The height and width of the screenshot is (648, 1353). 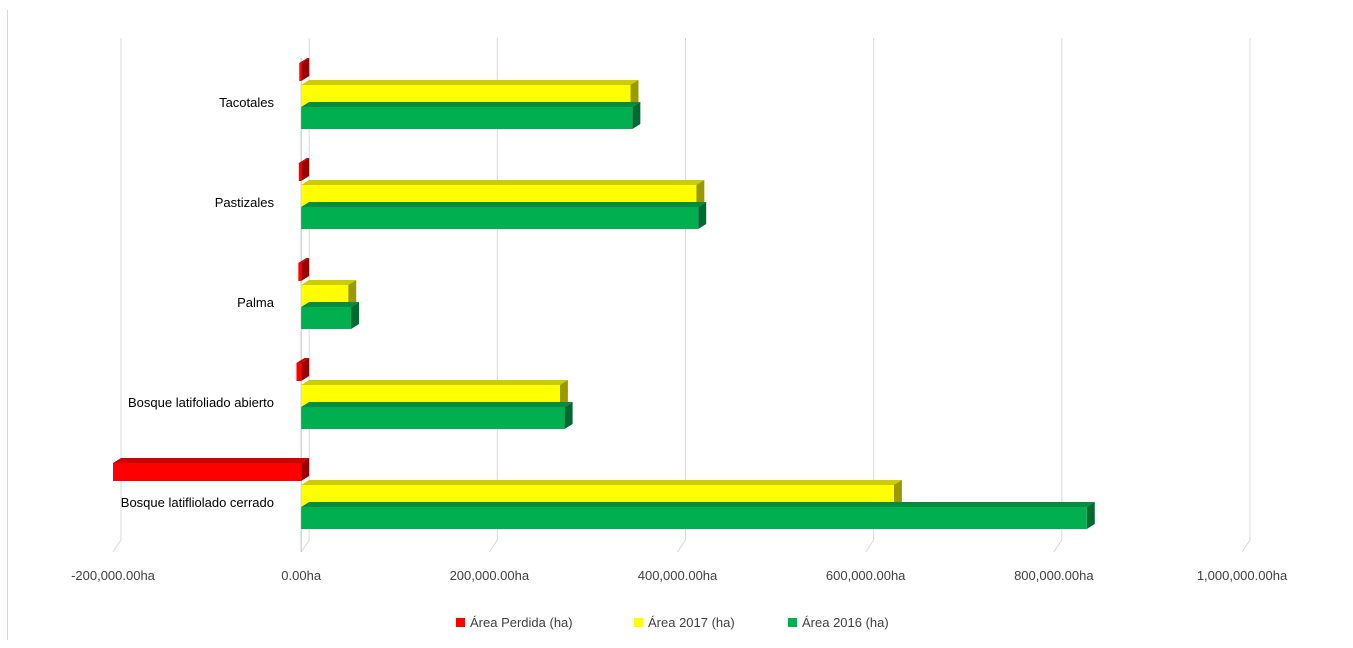 What do you see at coordinates (201, 402) in the screenshot?
I see `category-label: Bosque latifoliado abierto` at bounding box center [201, 402].